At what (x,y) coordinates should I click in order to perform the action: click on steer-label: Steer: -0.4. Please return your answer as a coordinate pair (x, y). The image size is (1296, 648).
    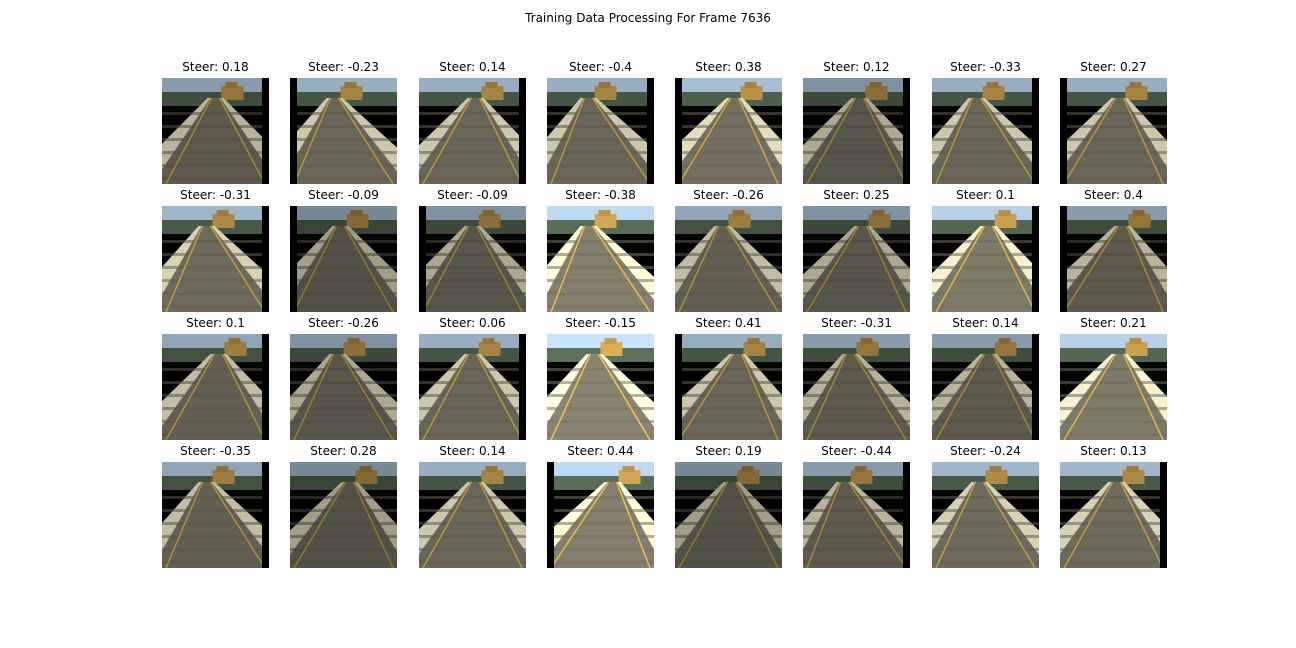
    Looking at the image, I should click on (600, 67).